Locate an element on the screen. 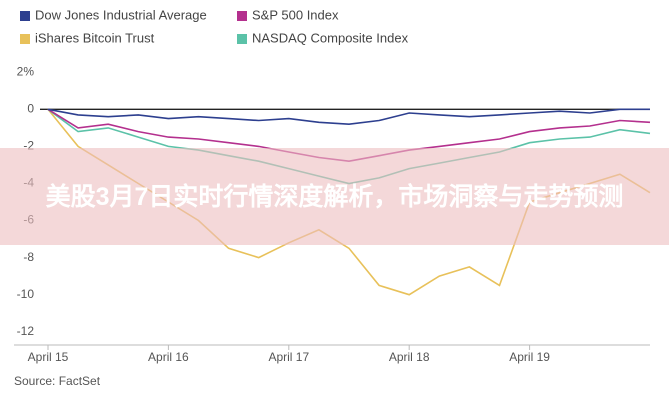 The height and width of the screenshot is (400, 669). x-tick-label: April 19 is located at coordinates (529, 357).